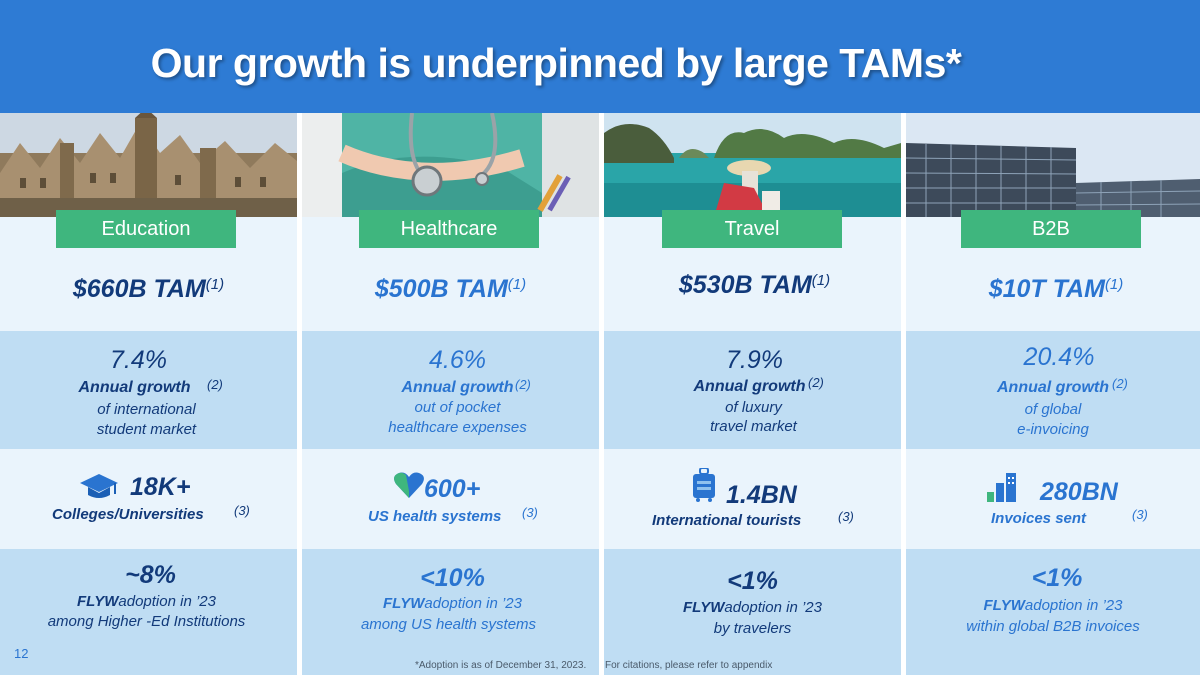 The width and height of the screenshot is (1200, 675). What do you see at coordinates (530, 512) in the screenshot?
I see `healthcare-stat-ref: (3)` at bounding box center [530, 512].